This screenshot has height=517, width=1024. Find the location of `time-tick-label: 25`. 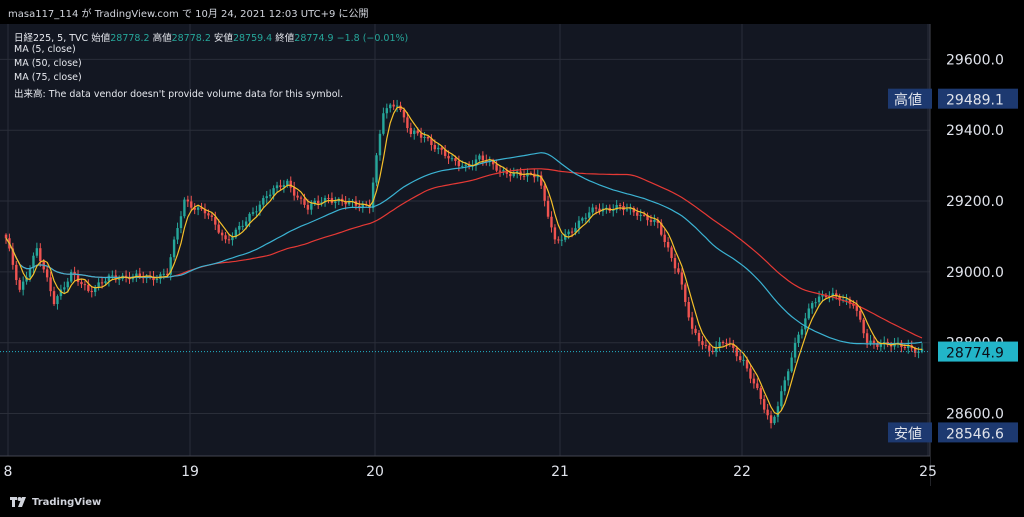

time-tick-label: 25 is located at coordinates (928, 472).